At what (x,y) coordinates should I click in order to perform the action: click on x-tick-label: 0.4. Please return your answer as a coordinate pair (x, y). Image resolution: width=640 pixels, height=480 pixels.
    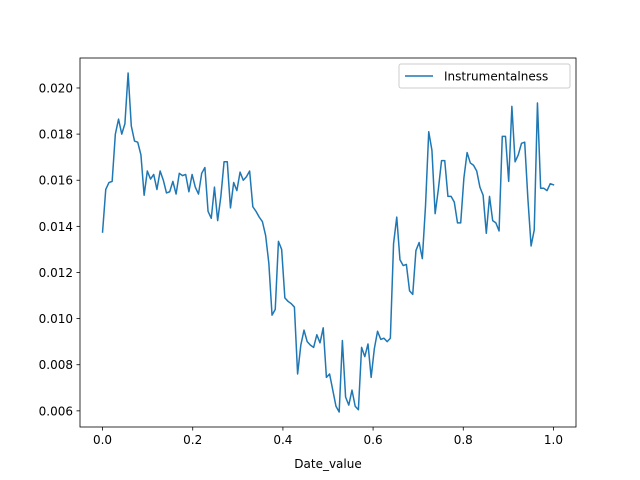
    Looking at the image, I should click on (282, 440).